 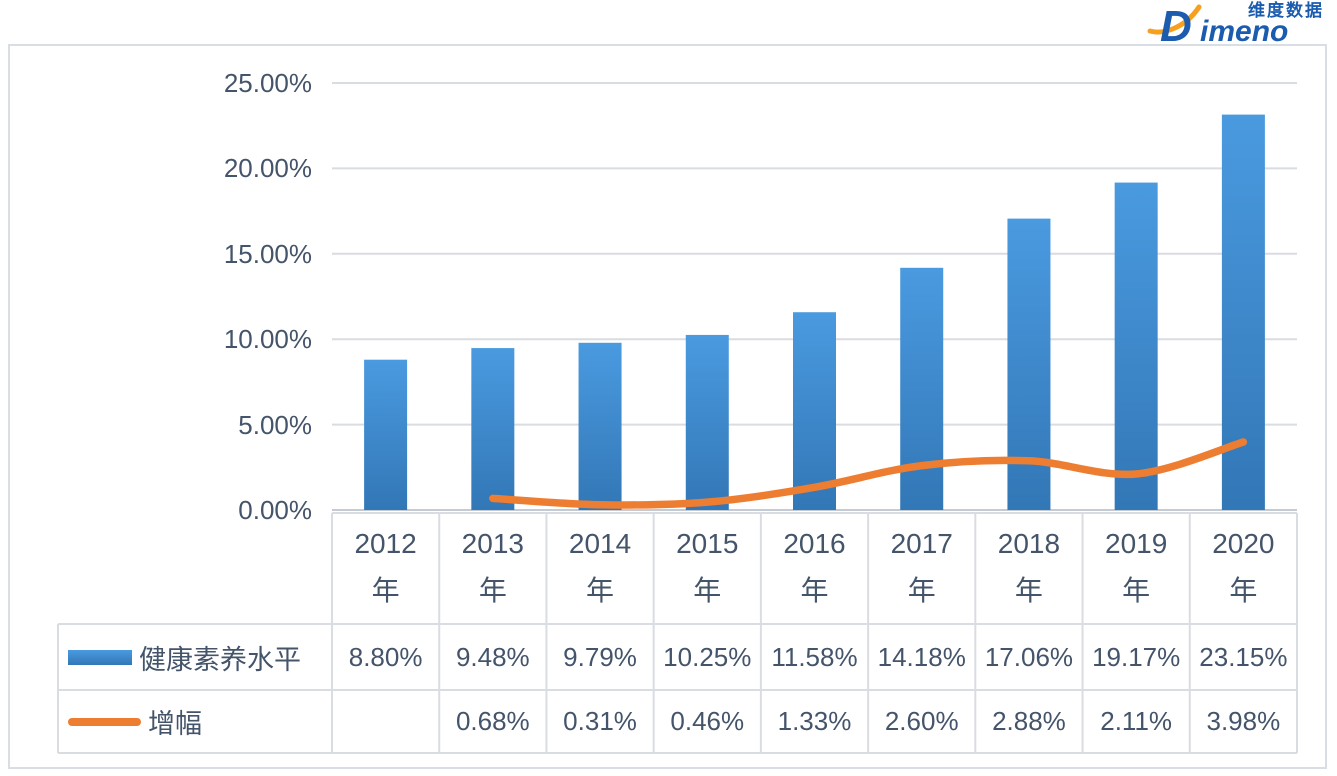 What do you see at coordinates (175, 724) in the screenshot?
I see `legend-label: 增幅` at bounding box center [175, 724].